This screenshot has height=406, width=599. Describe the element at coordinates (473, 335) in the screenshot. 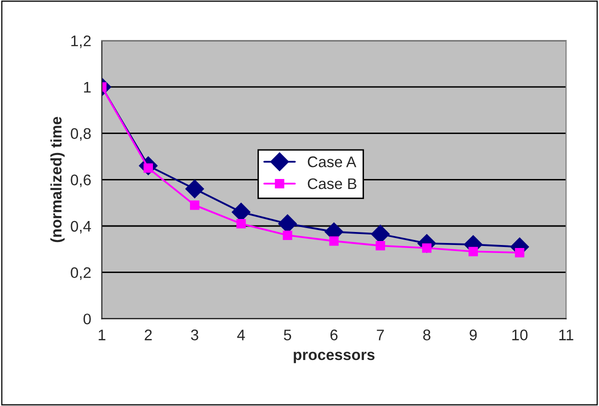

I see `x-tick-label: 9` at that location.